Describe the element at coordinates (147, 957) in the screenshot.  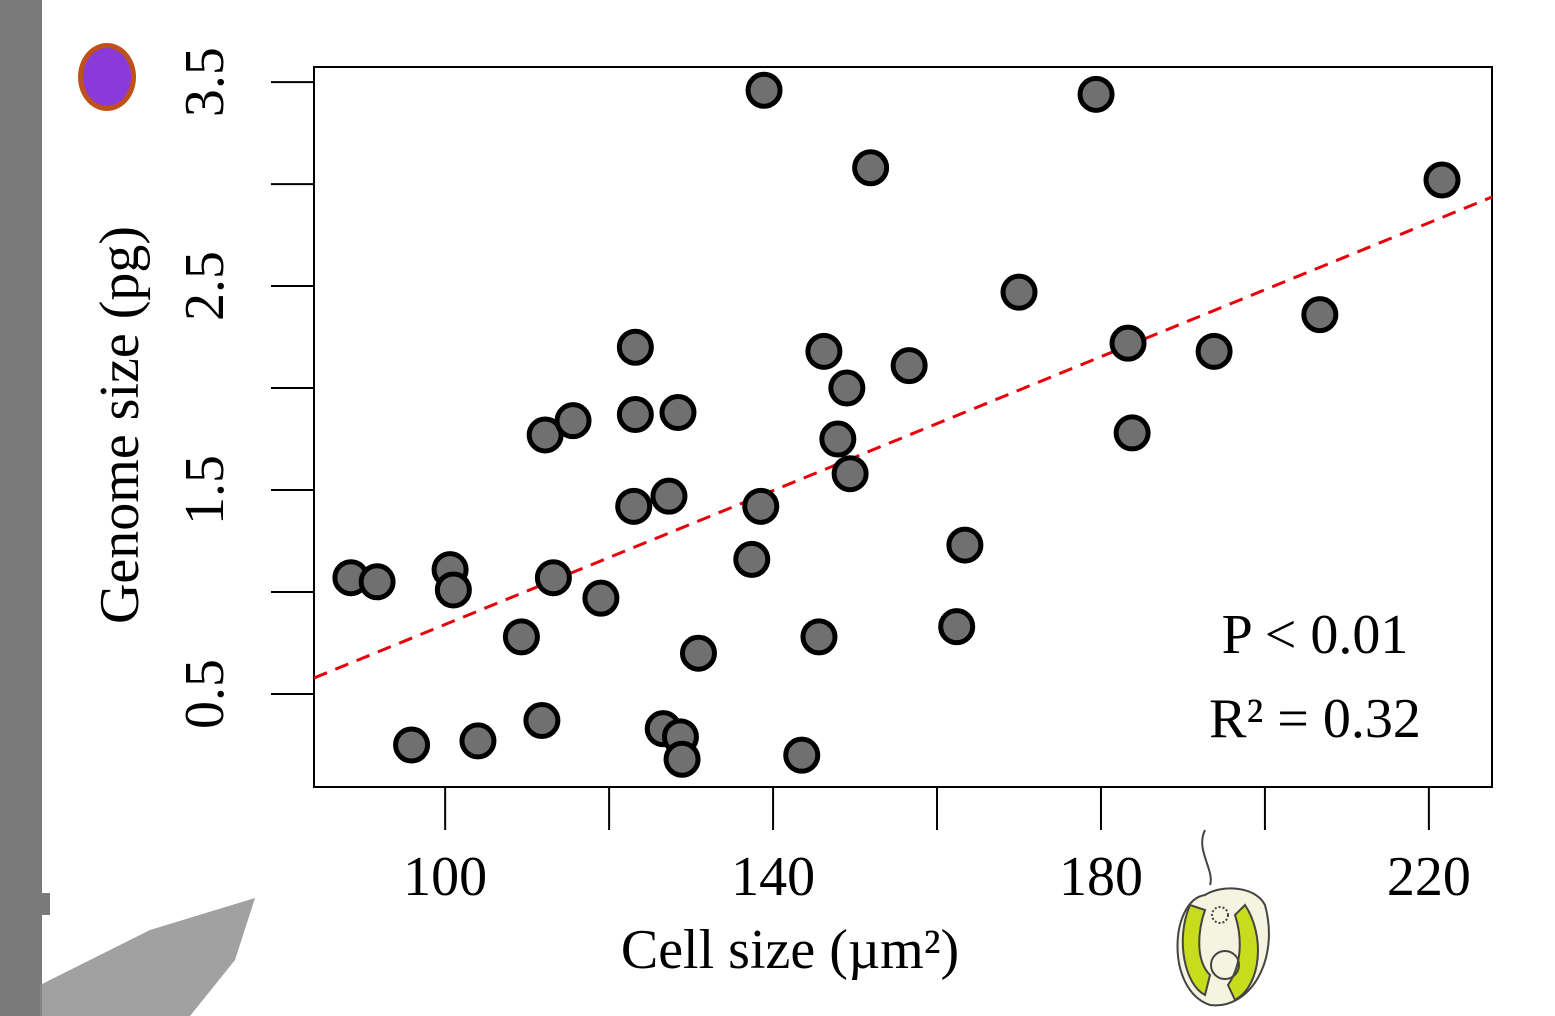
I see `arrow-decoration` at that location.